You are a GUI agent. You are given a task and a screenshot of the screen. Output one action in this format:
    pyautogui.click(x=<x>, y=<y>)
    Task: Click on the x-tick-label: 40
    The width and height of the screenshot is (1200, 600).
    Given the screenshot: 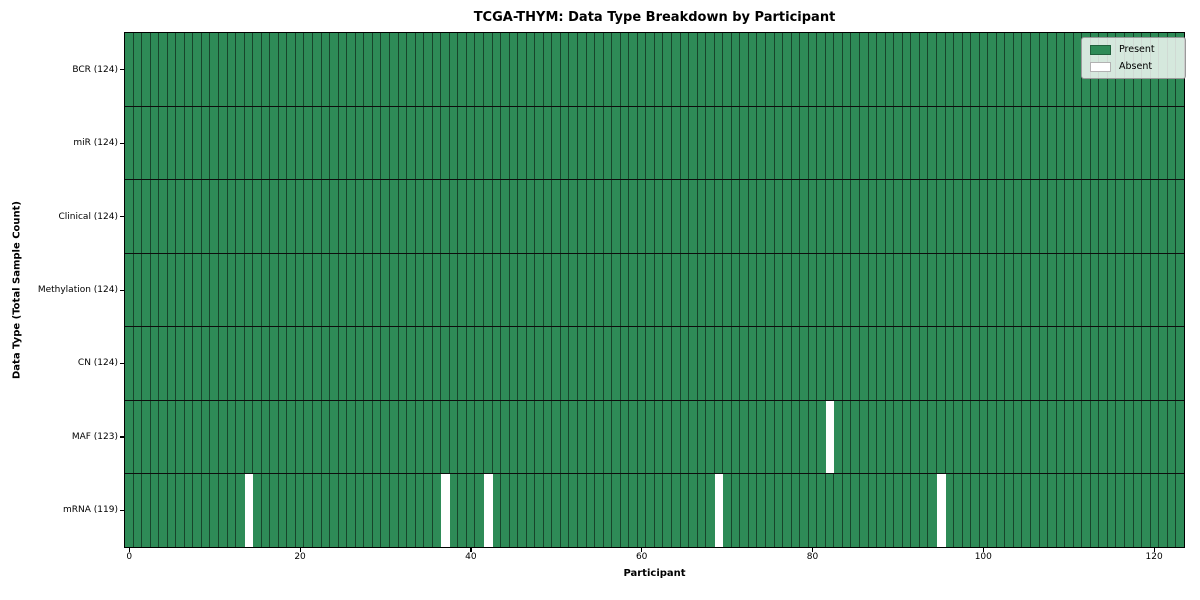 What is the action you would take?
    pyautogui.click(x=471, y=557)
    